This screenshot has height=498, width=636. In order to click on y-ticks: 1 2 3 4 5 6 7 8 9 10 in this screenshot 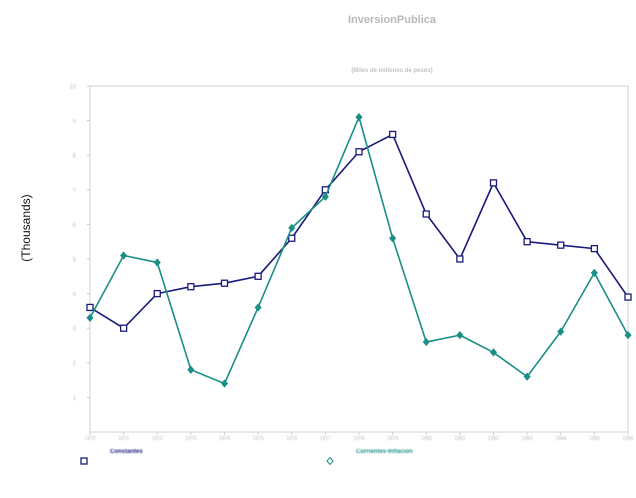, I will do `click(79, 243)`.